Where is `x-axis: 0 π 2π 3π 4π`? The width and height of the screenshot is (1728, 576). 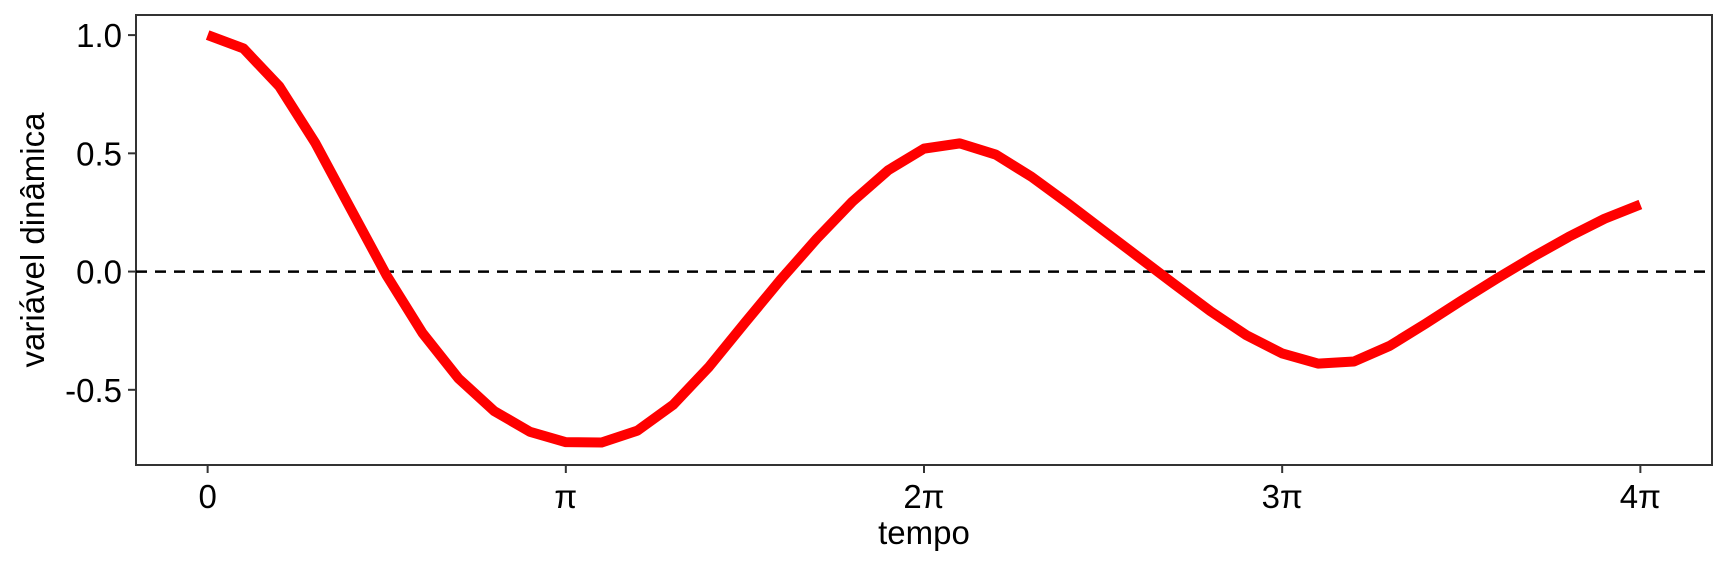
x-axis: 0 π 2π 3π 4π is located at coordinates (929, 490).